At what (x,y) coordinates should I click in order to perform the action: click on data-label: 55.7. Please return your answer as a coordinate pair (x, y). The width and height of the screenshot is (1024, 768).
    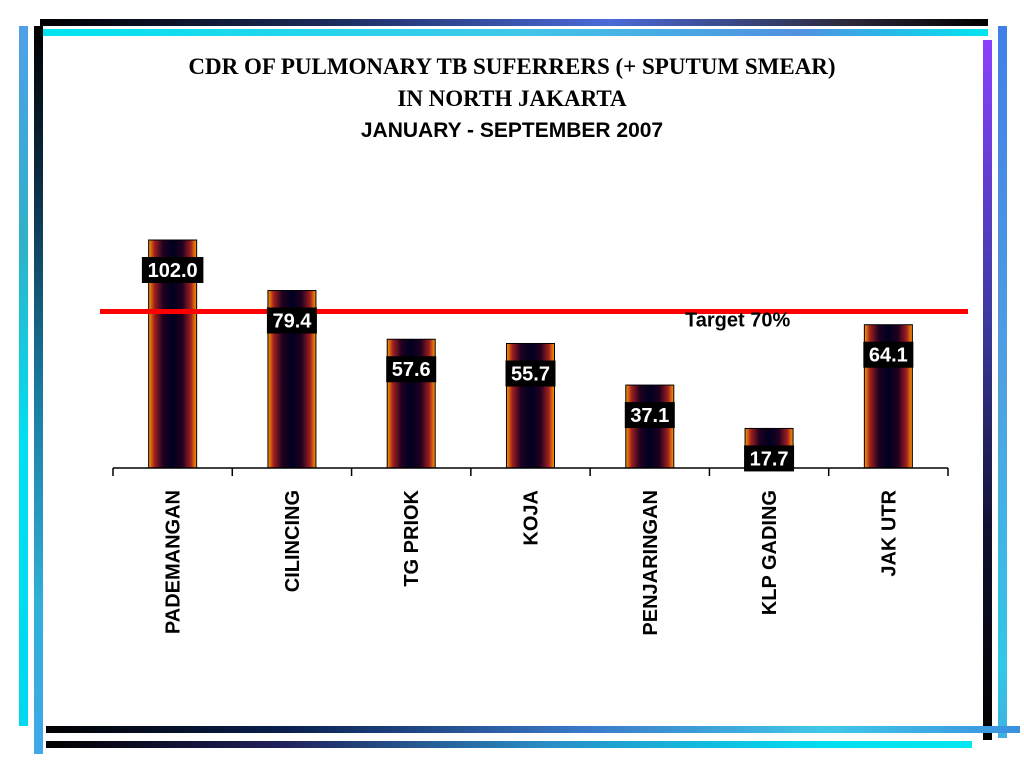
    Looking at the image, I should click on (530, 374).